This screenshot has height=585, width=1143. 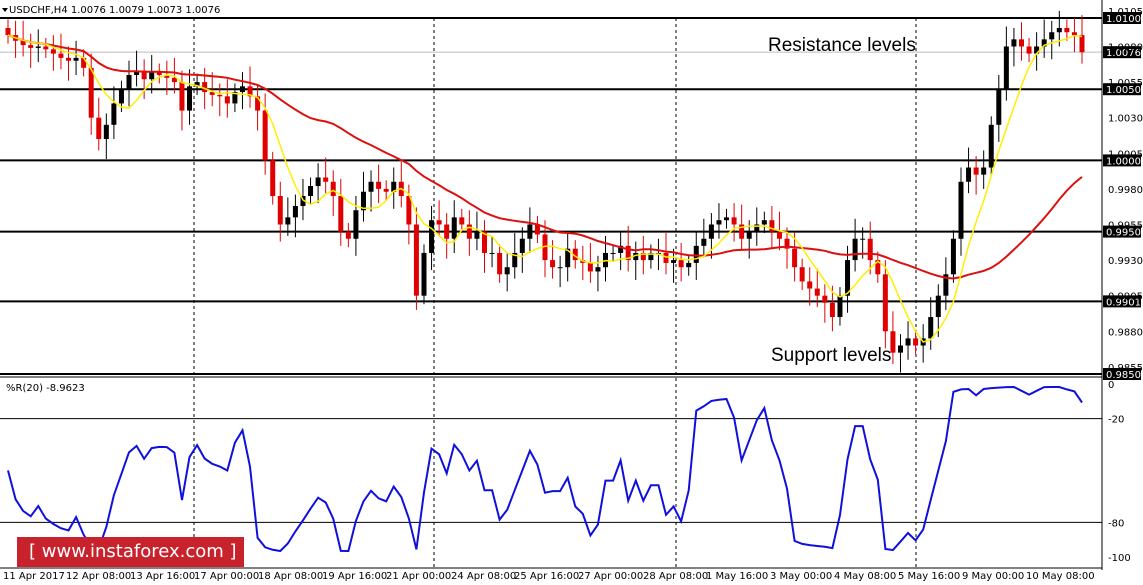 I want to click on level-tag-bg-1.0000, so click(x=1122, y=160).